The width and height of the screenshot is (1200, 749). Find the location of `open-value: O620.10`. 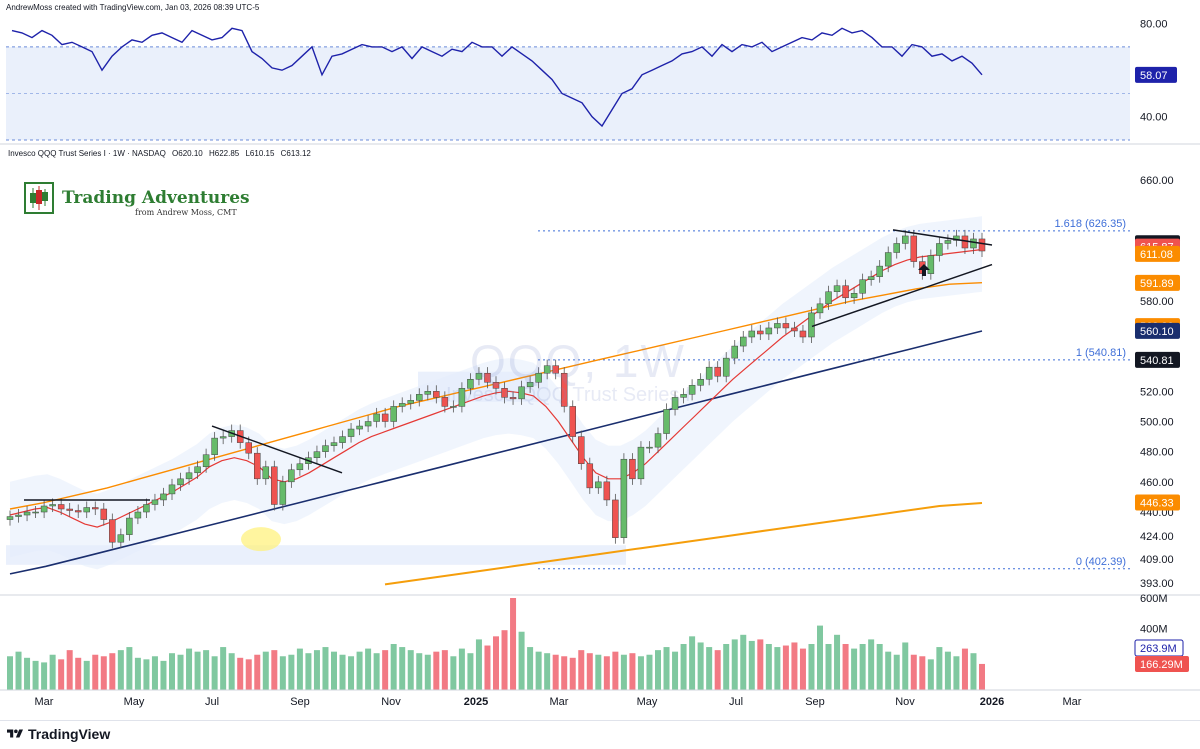

open-value: O620.10 is located at coordinates (187, 153).